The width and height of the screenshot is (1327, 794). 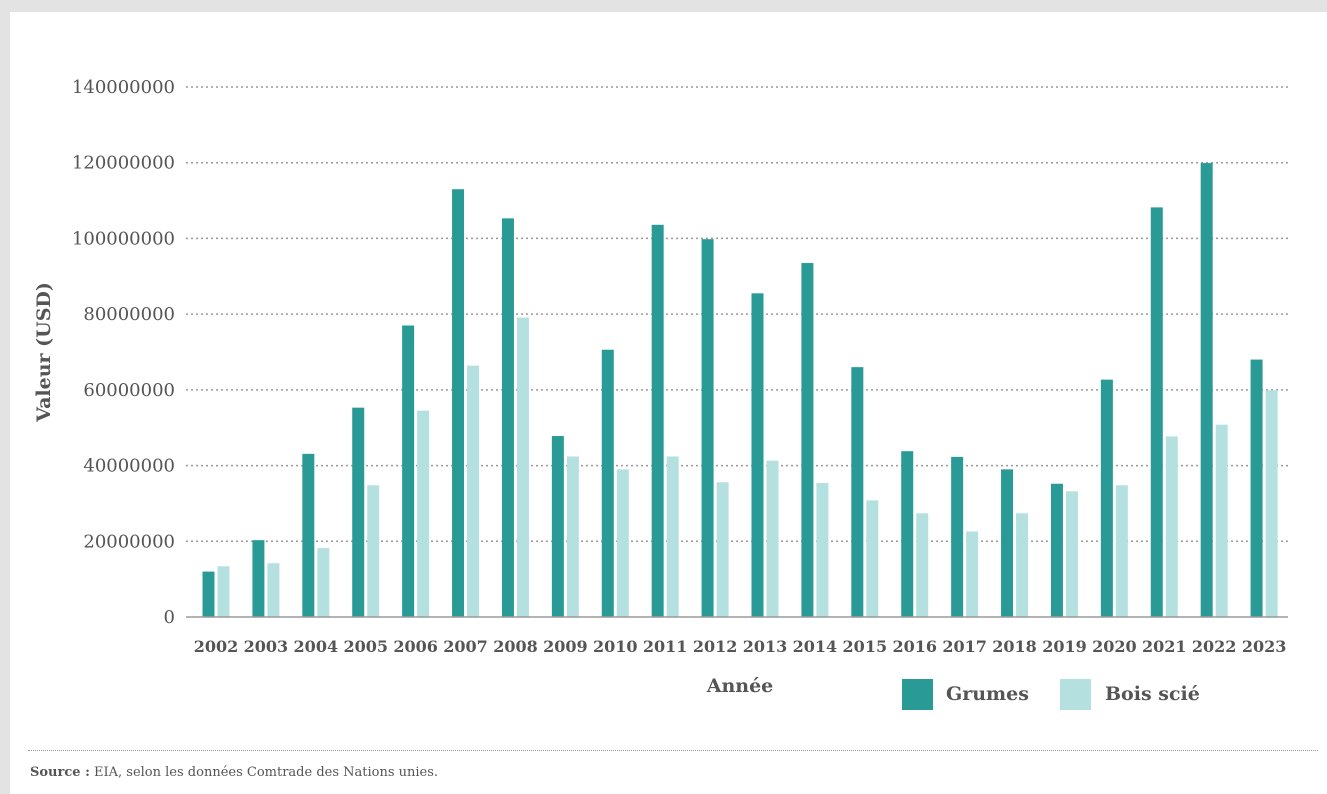 I want to click on legend-label-bois-scie: Bois scié, so click(x=1152, y=694).